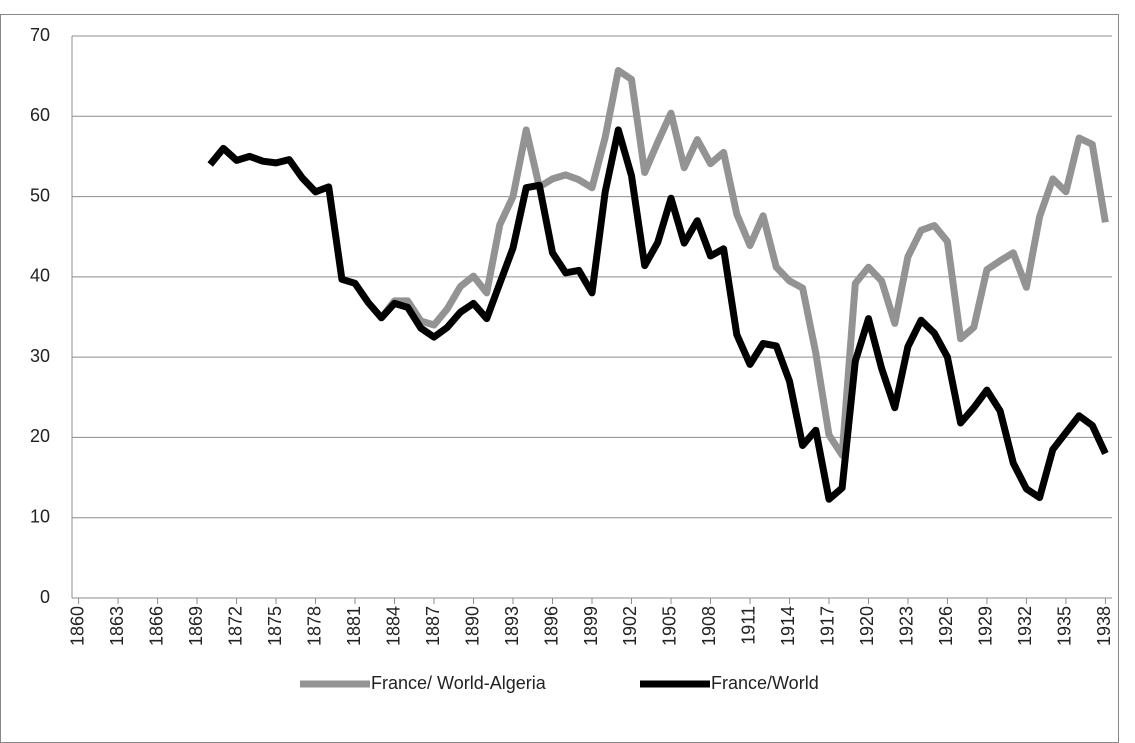  Describe the element at coordinates (749, 625) in the screenshot. I see `x-tick-label: 1911` at that location.